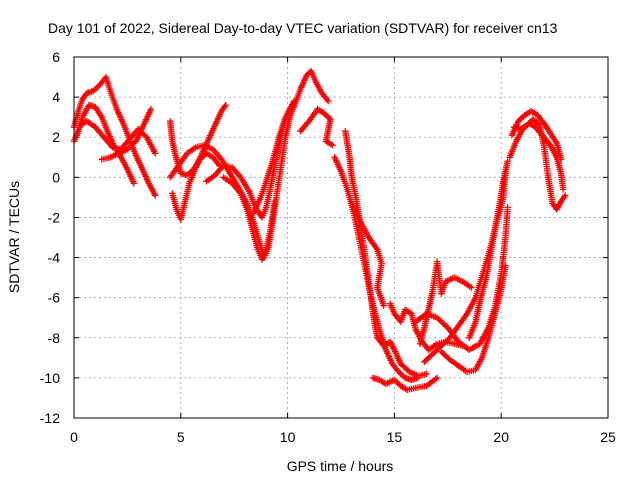  Describe the element at coordinates (74, 437) in the screenshot. I see `x-tick-label: 0` at that location.